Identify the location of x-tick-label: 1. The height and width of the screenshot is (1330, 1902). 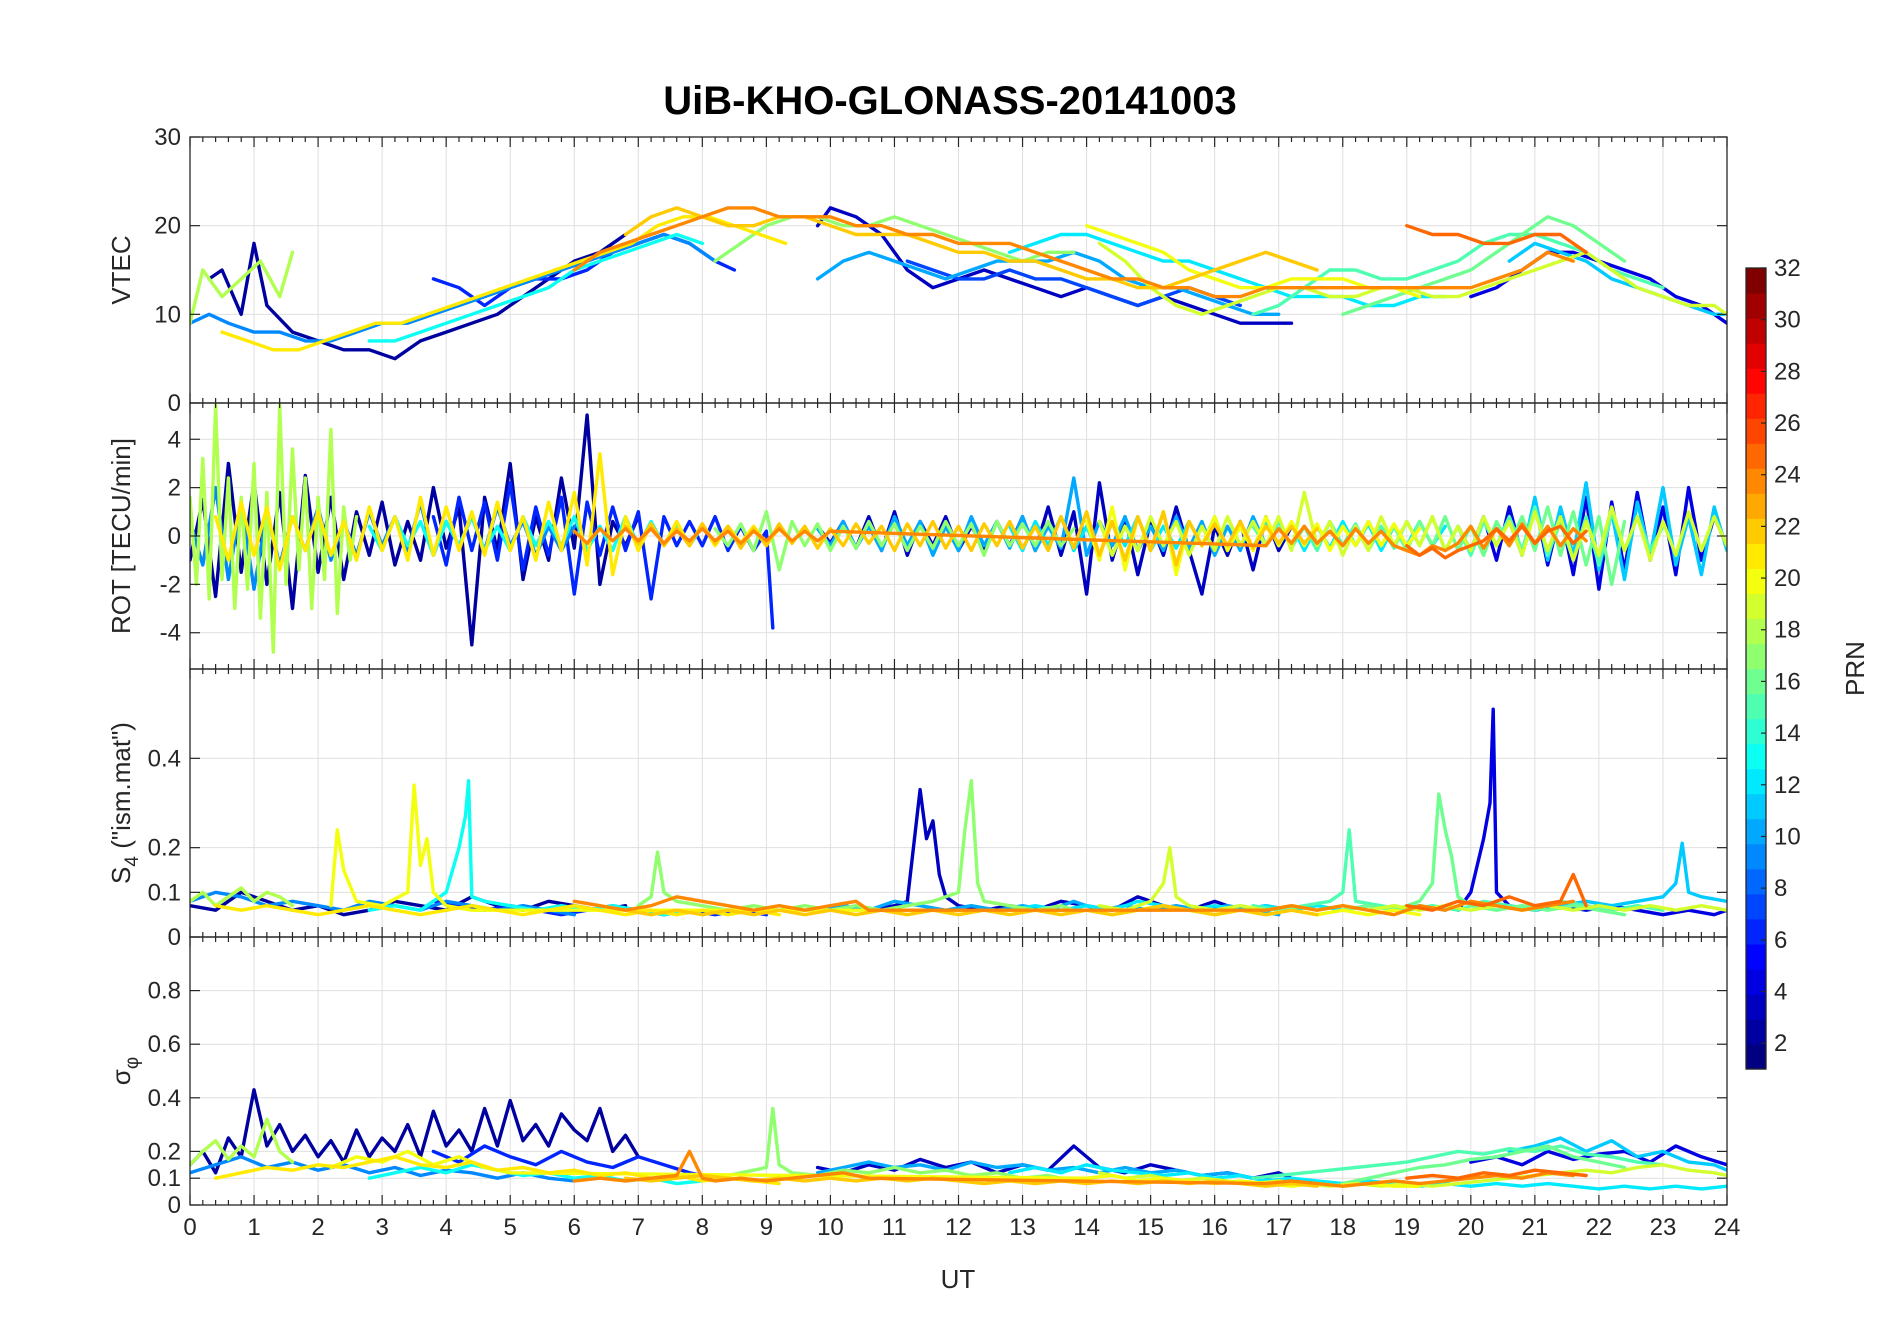
(253, 1227).